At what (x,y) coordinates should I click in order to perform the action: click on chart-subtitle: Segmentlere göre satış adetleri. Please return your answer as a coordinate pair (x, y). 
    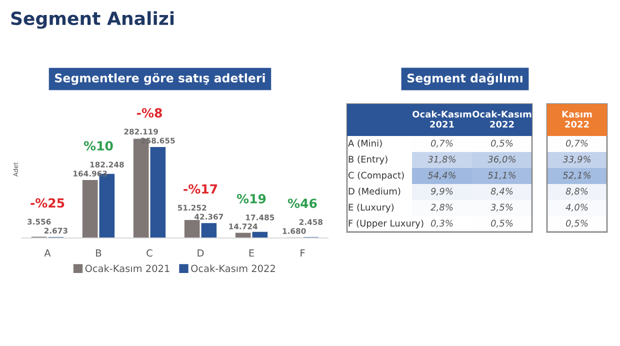
    Looking at the image, I should click on (160, 79).